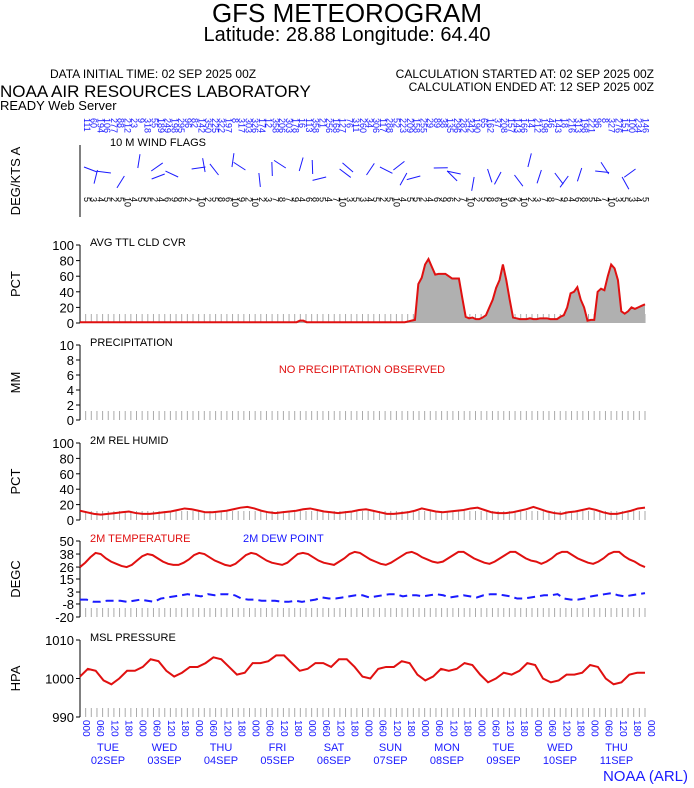 This screenshot has width=694, height=788. Describe the element at coordinates (158, 143) in the screenshot. I see `panel-title: 10 M WIND FLAGS` at that location.